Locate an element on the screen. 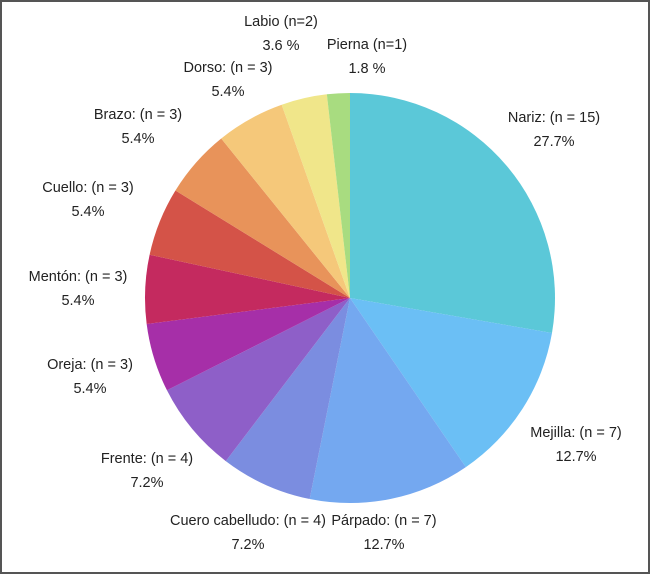 The height and width of the screenshot is (574, 650). slice-label: Dorso: (n = 3) is located at coordinates (227, 68).